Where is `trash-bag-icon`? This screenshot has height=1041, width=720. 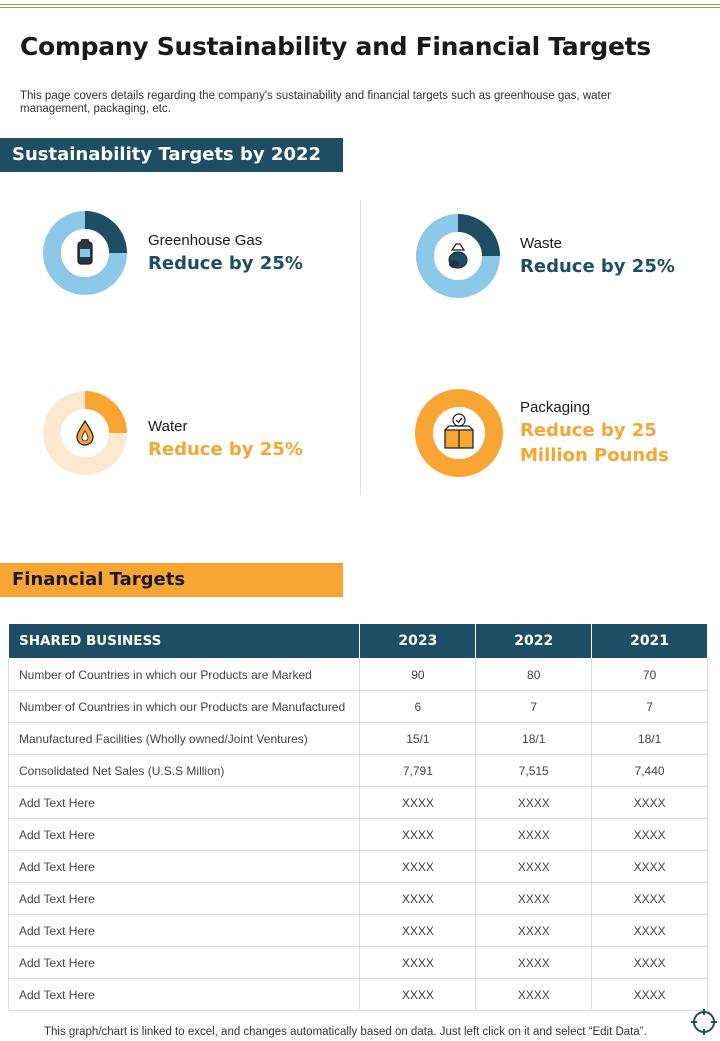 trash-bag-icon is located at coordinates (458, 256).